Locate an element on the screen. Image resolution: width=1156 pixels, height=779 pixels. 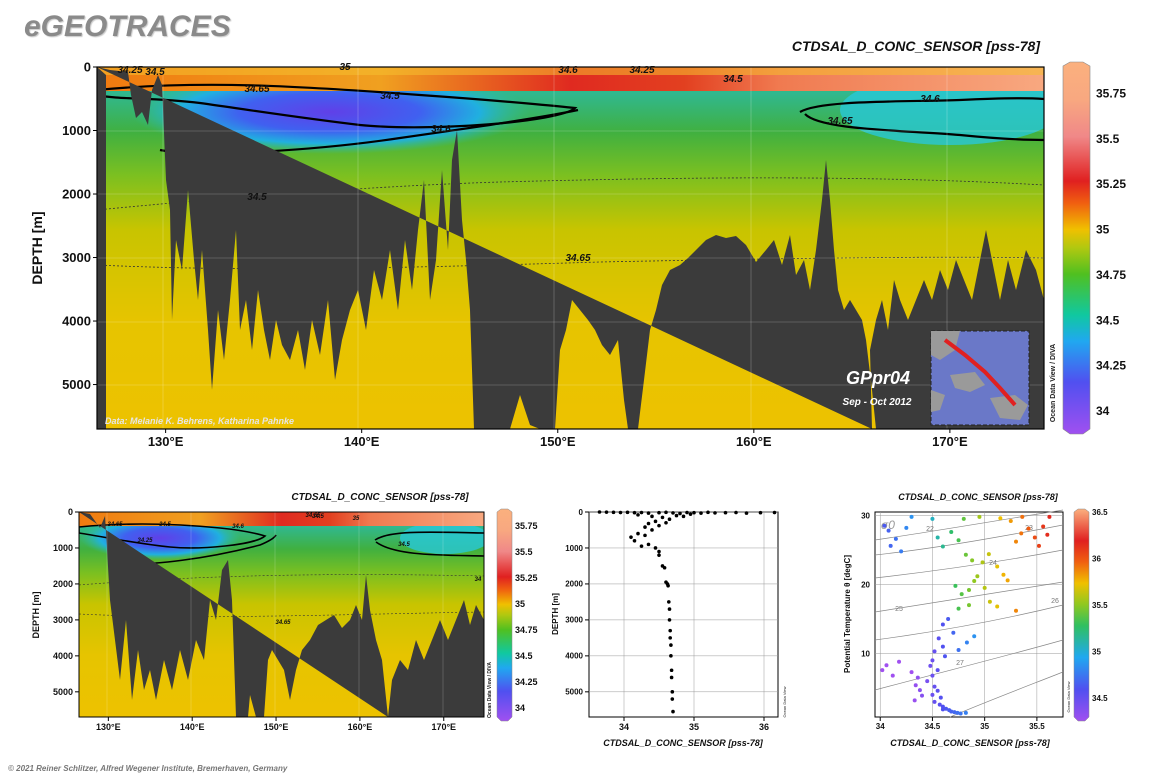
small-x-ticks: 130°E 140°E 150°E 160°E 170°E is located at coordinates (276, 724).